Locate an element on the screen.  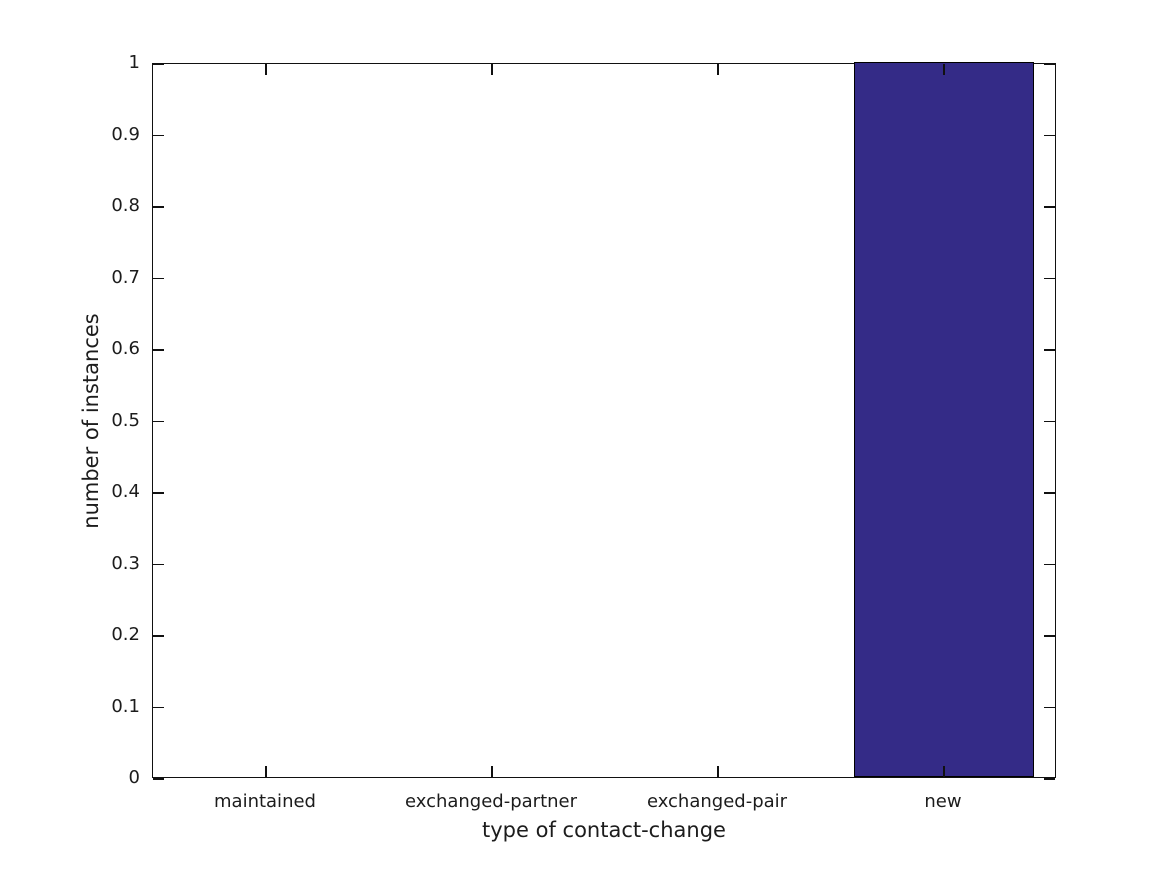
y-tick-label: 0.6 is located at coordinates (125, 348).